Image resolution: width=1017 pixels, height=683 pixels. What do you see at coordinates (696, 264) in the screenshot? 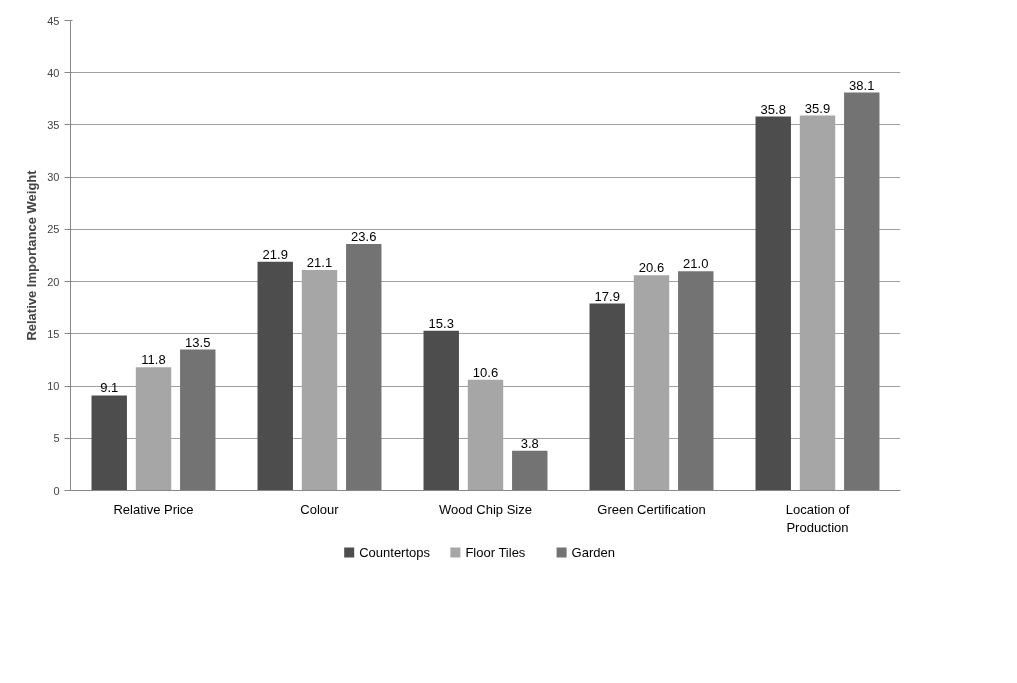
I see `data-label: 21.0` at bounding box center [696, 264].